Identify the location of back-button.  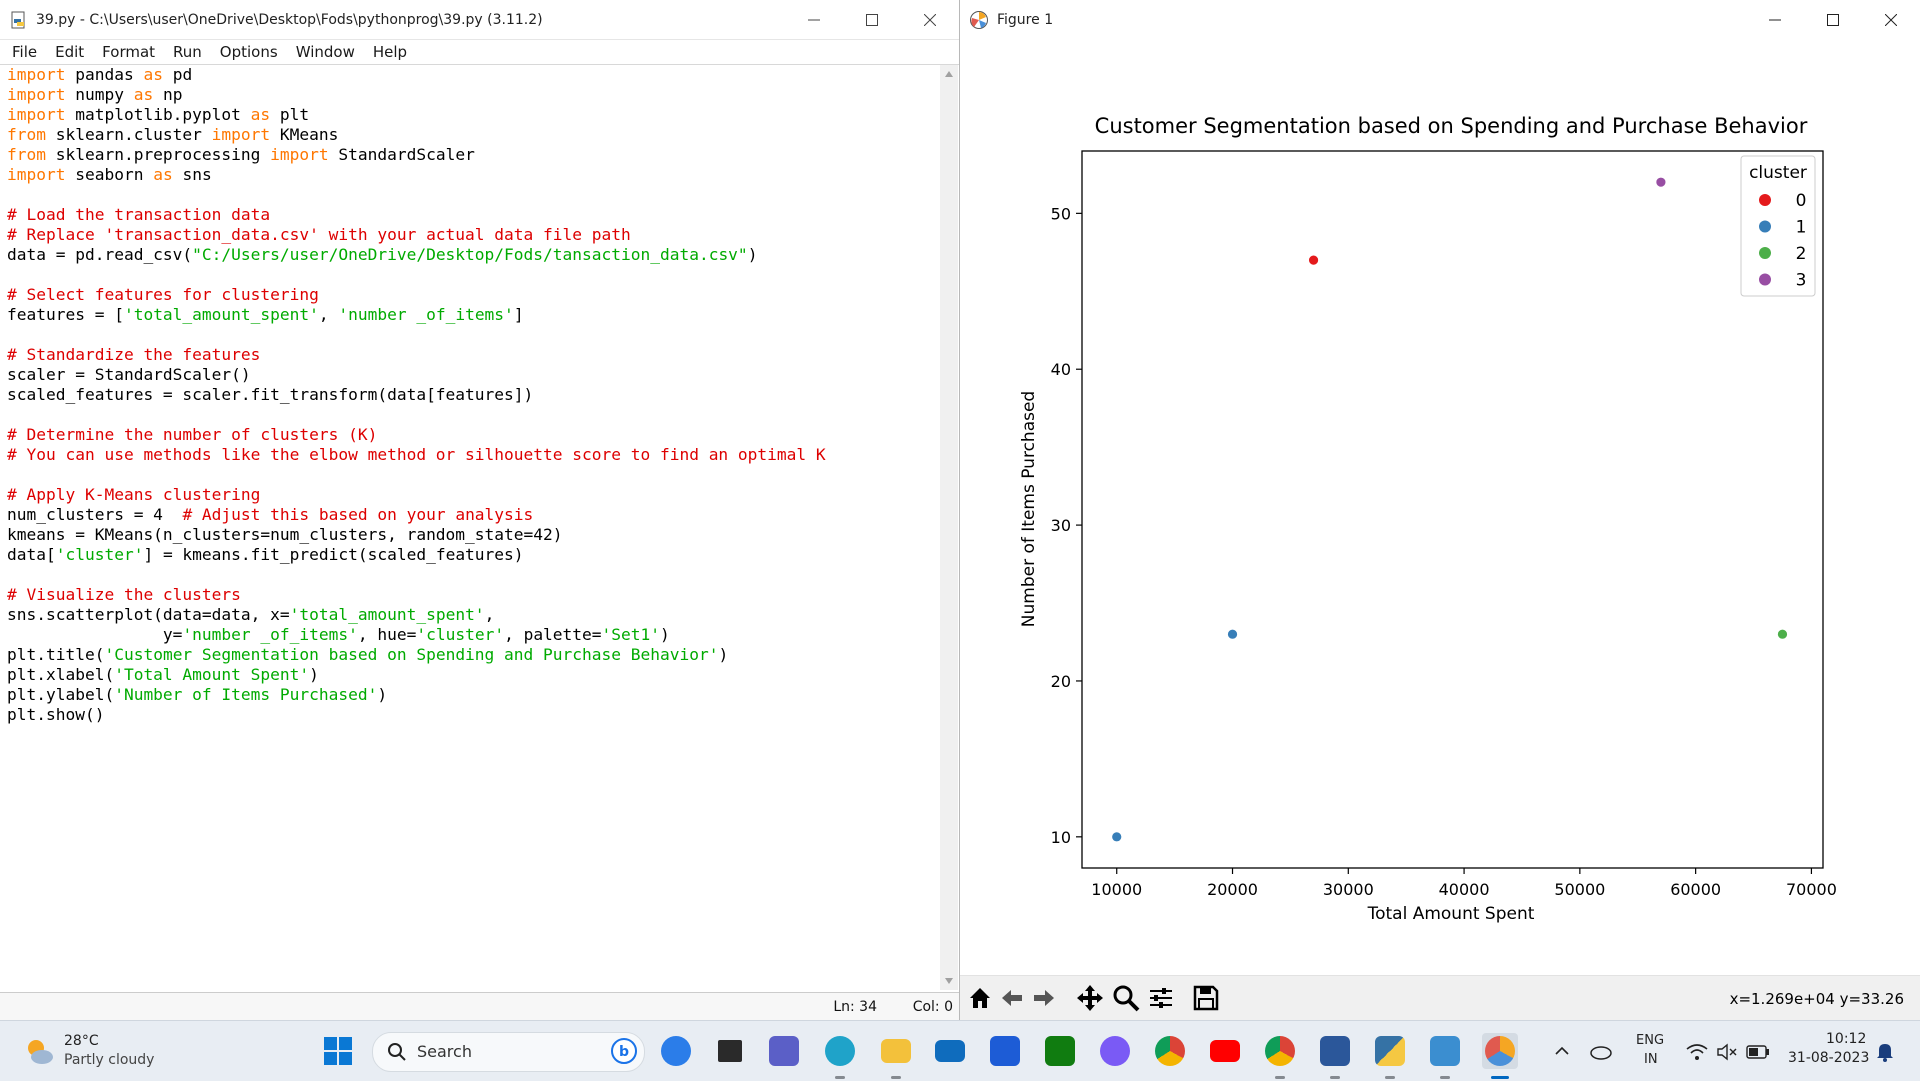
(1012, 998).